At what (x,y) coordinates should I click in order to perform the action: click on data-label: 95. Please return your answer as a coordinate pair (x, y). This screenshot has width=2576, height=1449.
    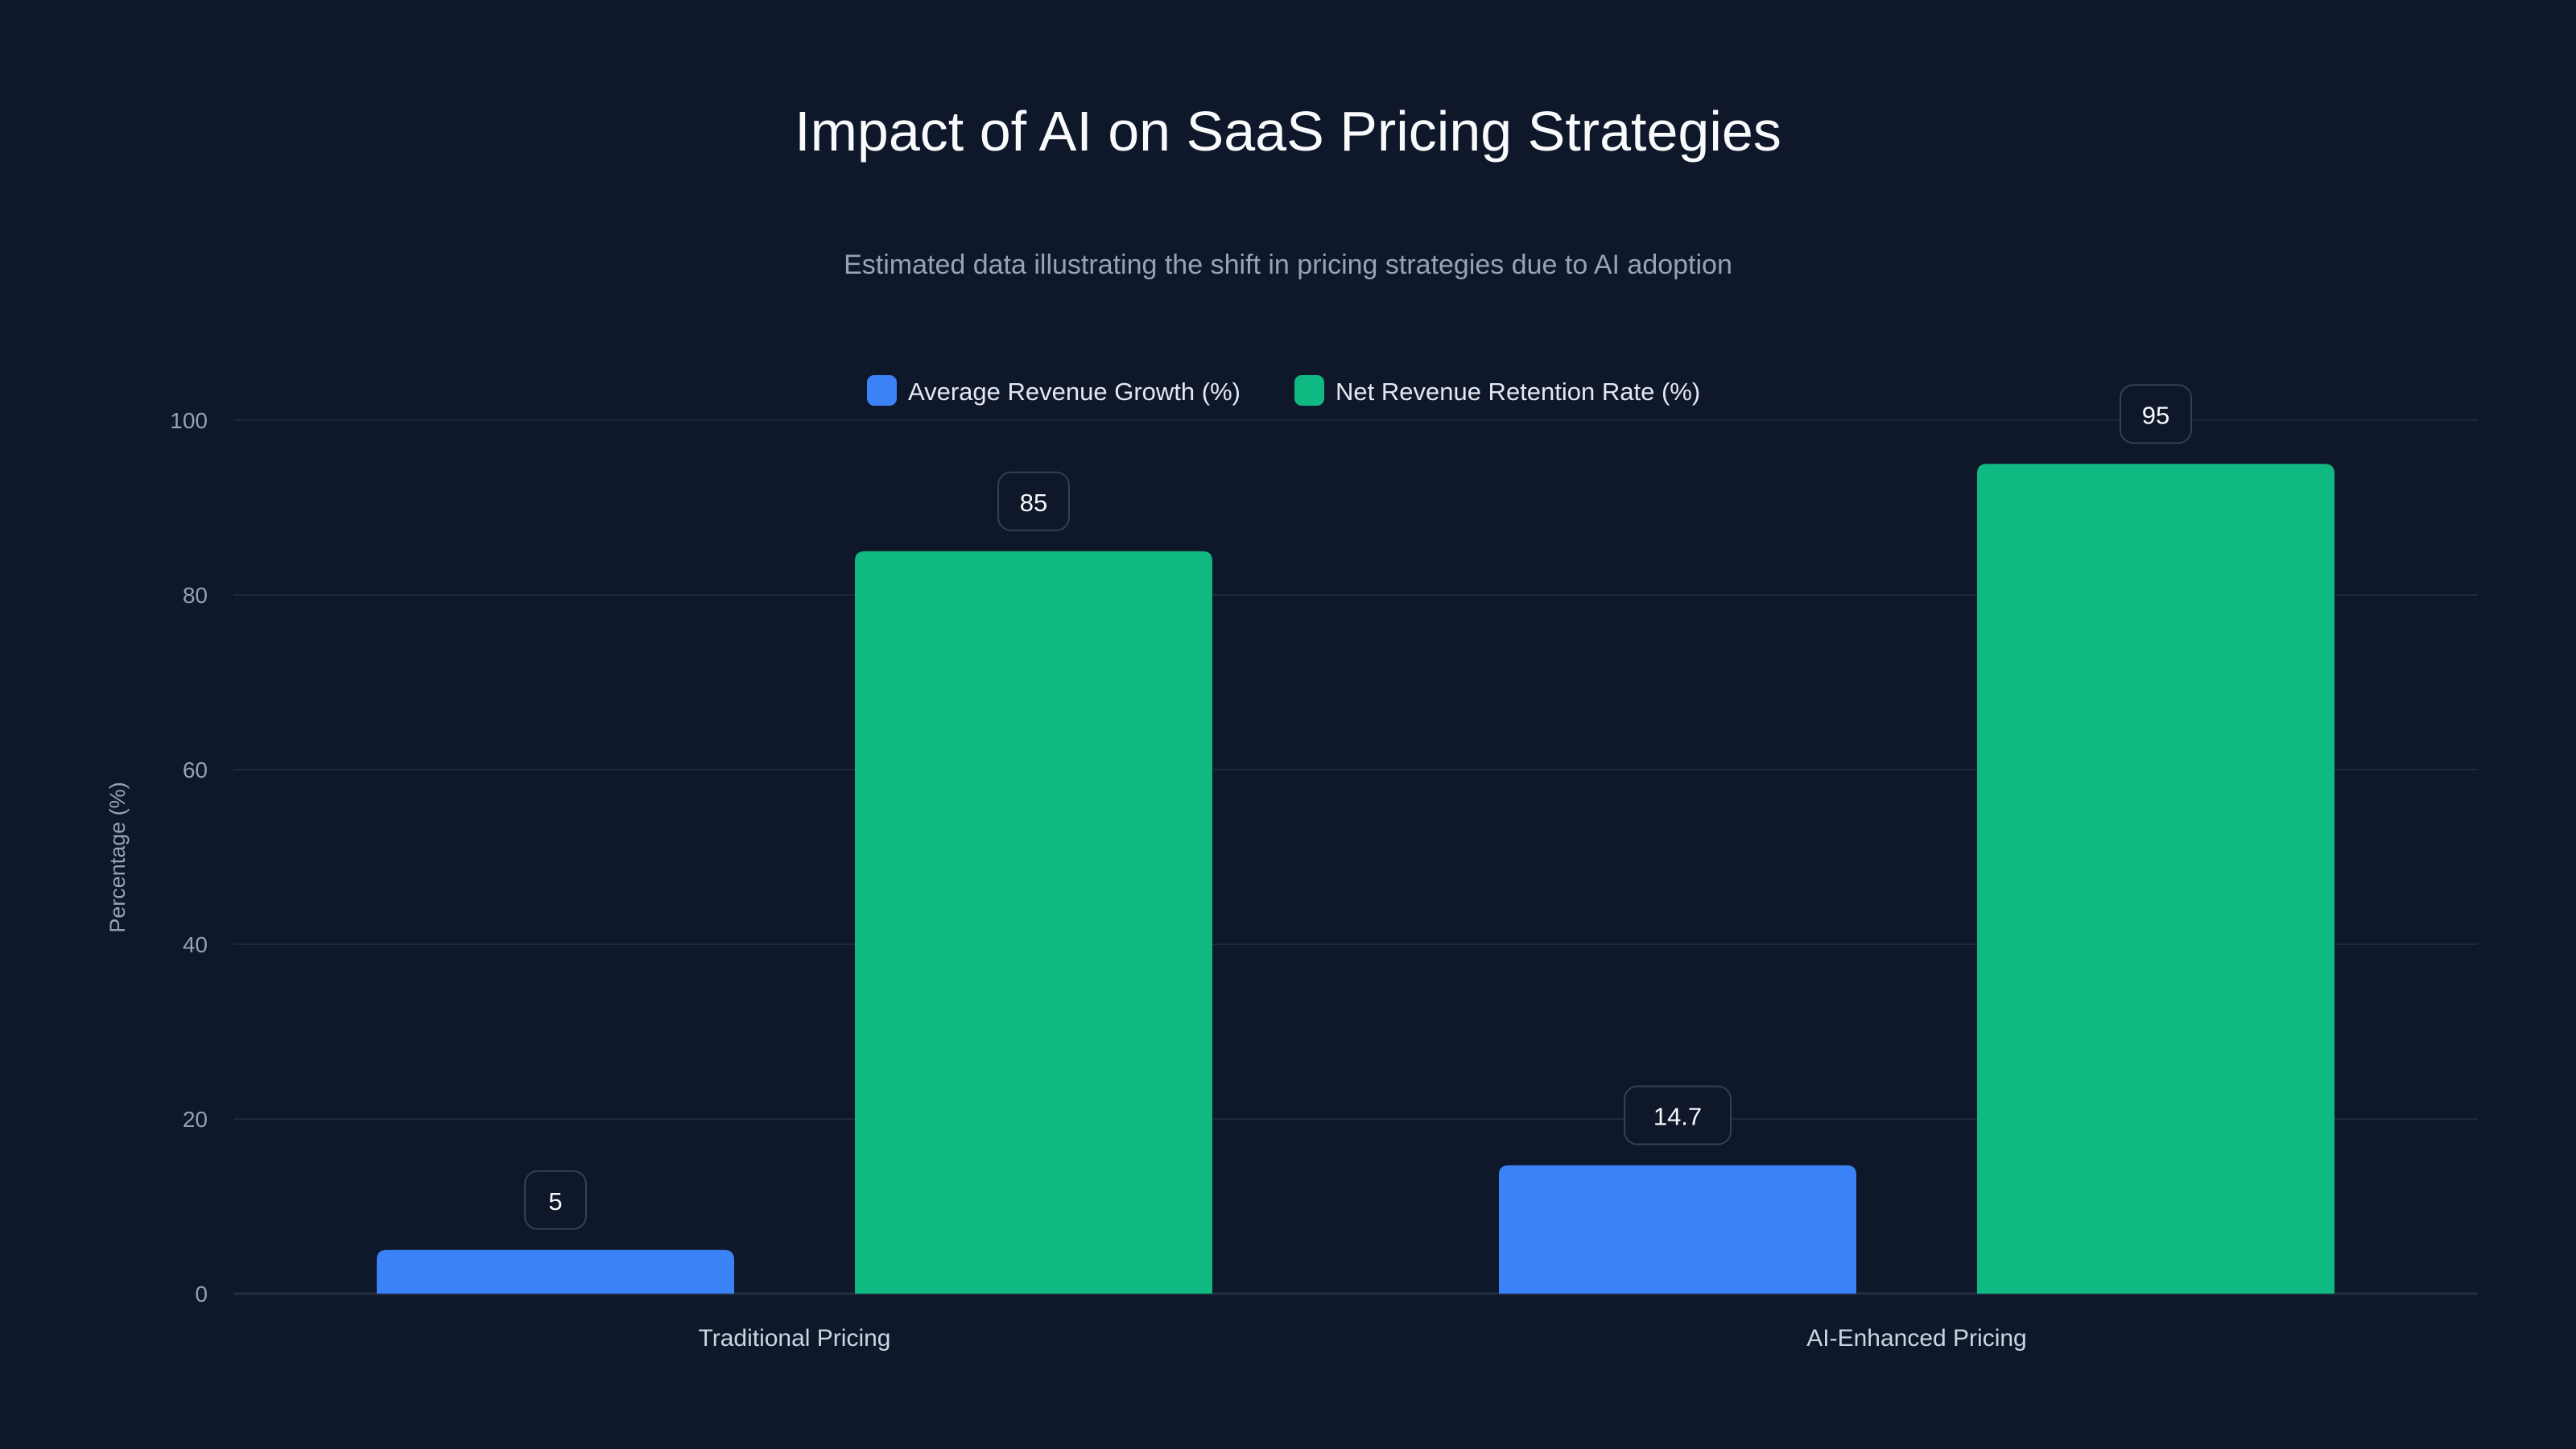
    Looking at the image, I should click on (2155, 415).